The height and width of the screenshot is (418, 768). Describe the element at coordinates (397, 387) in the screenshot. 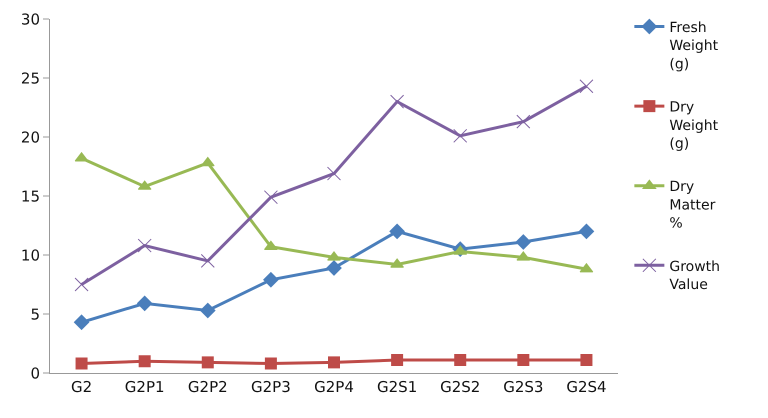

I see `x-tick-label: G2S1` at that location.